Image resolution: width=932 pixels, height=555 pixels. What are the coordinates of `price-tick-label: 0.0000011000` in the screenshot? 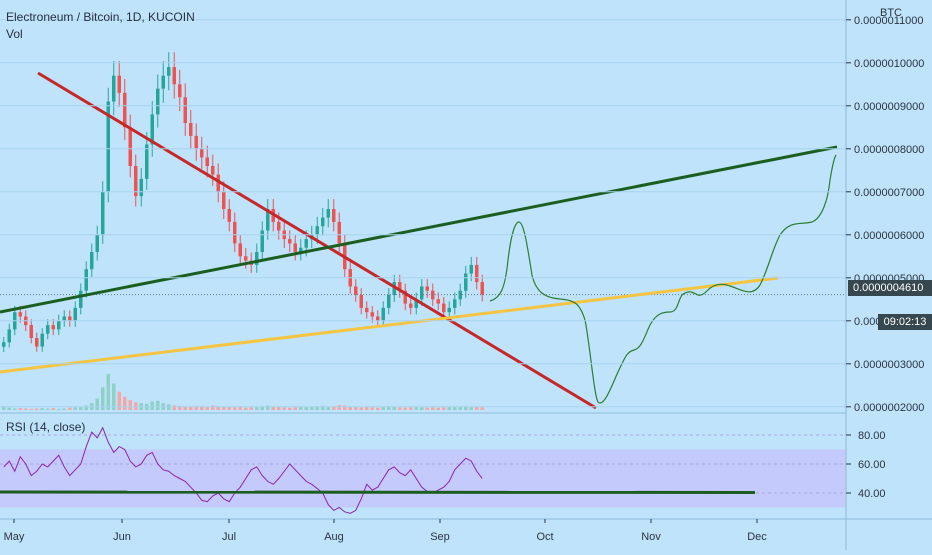 It's located at (889, 21).